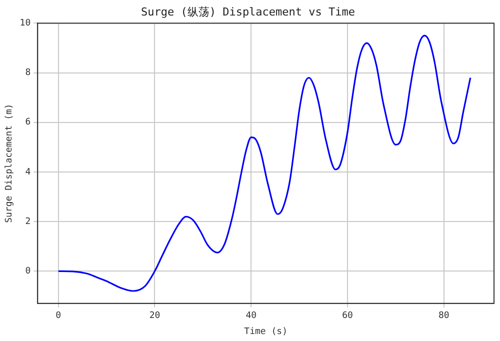 Image resolution: width=500 pixels, height=341 pixels. Describe the element at coordinates (347, 316) in the screenshot. I see `x-tick-label: 60` at that location.